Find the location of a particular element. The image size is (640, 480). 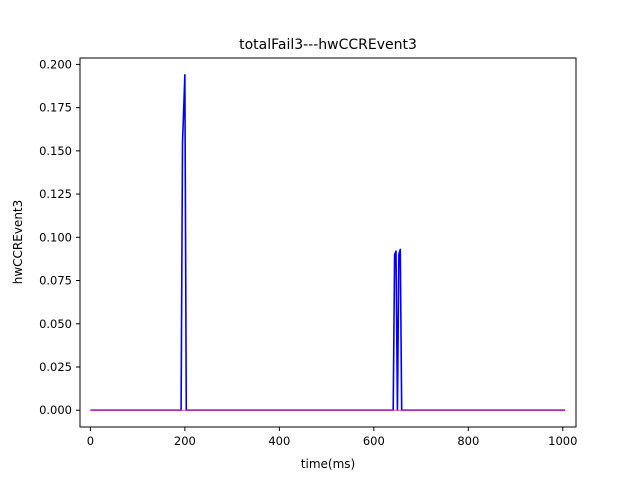

x-tick-label: 200 is located at coordinates (185, 441).